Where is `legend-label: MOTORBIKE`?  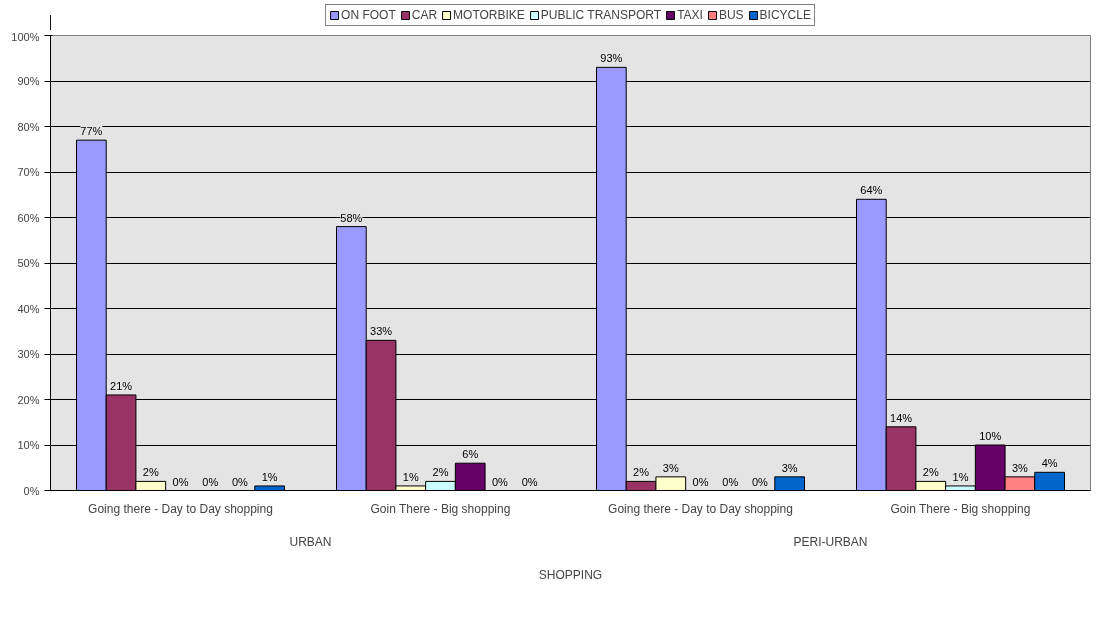 legend-label: MOTORBIKE is located at coordinates (489, 15).